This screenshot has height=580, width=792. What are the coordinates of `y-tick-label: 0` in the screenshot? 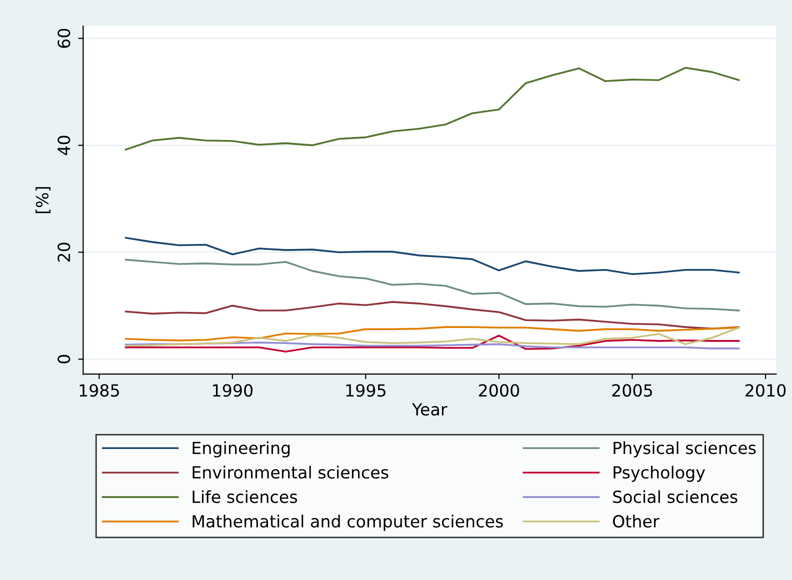 It's located at (64, 359).